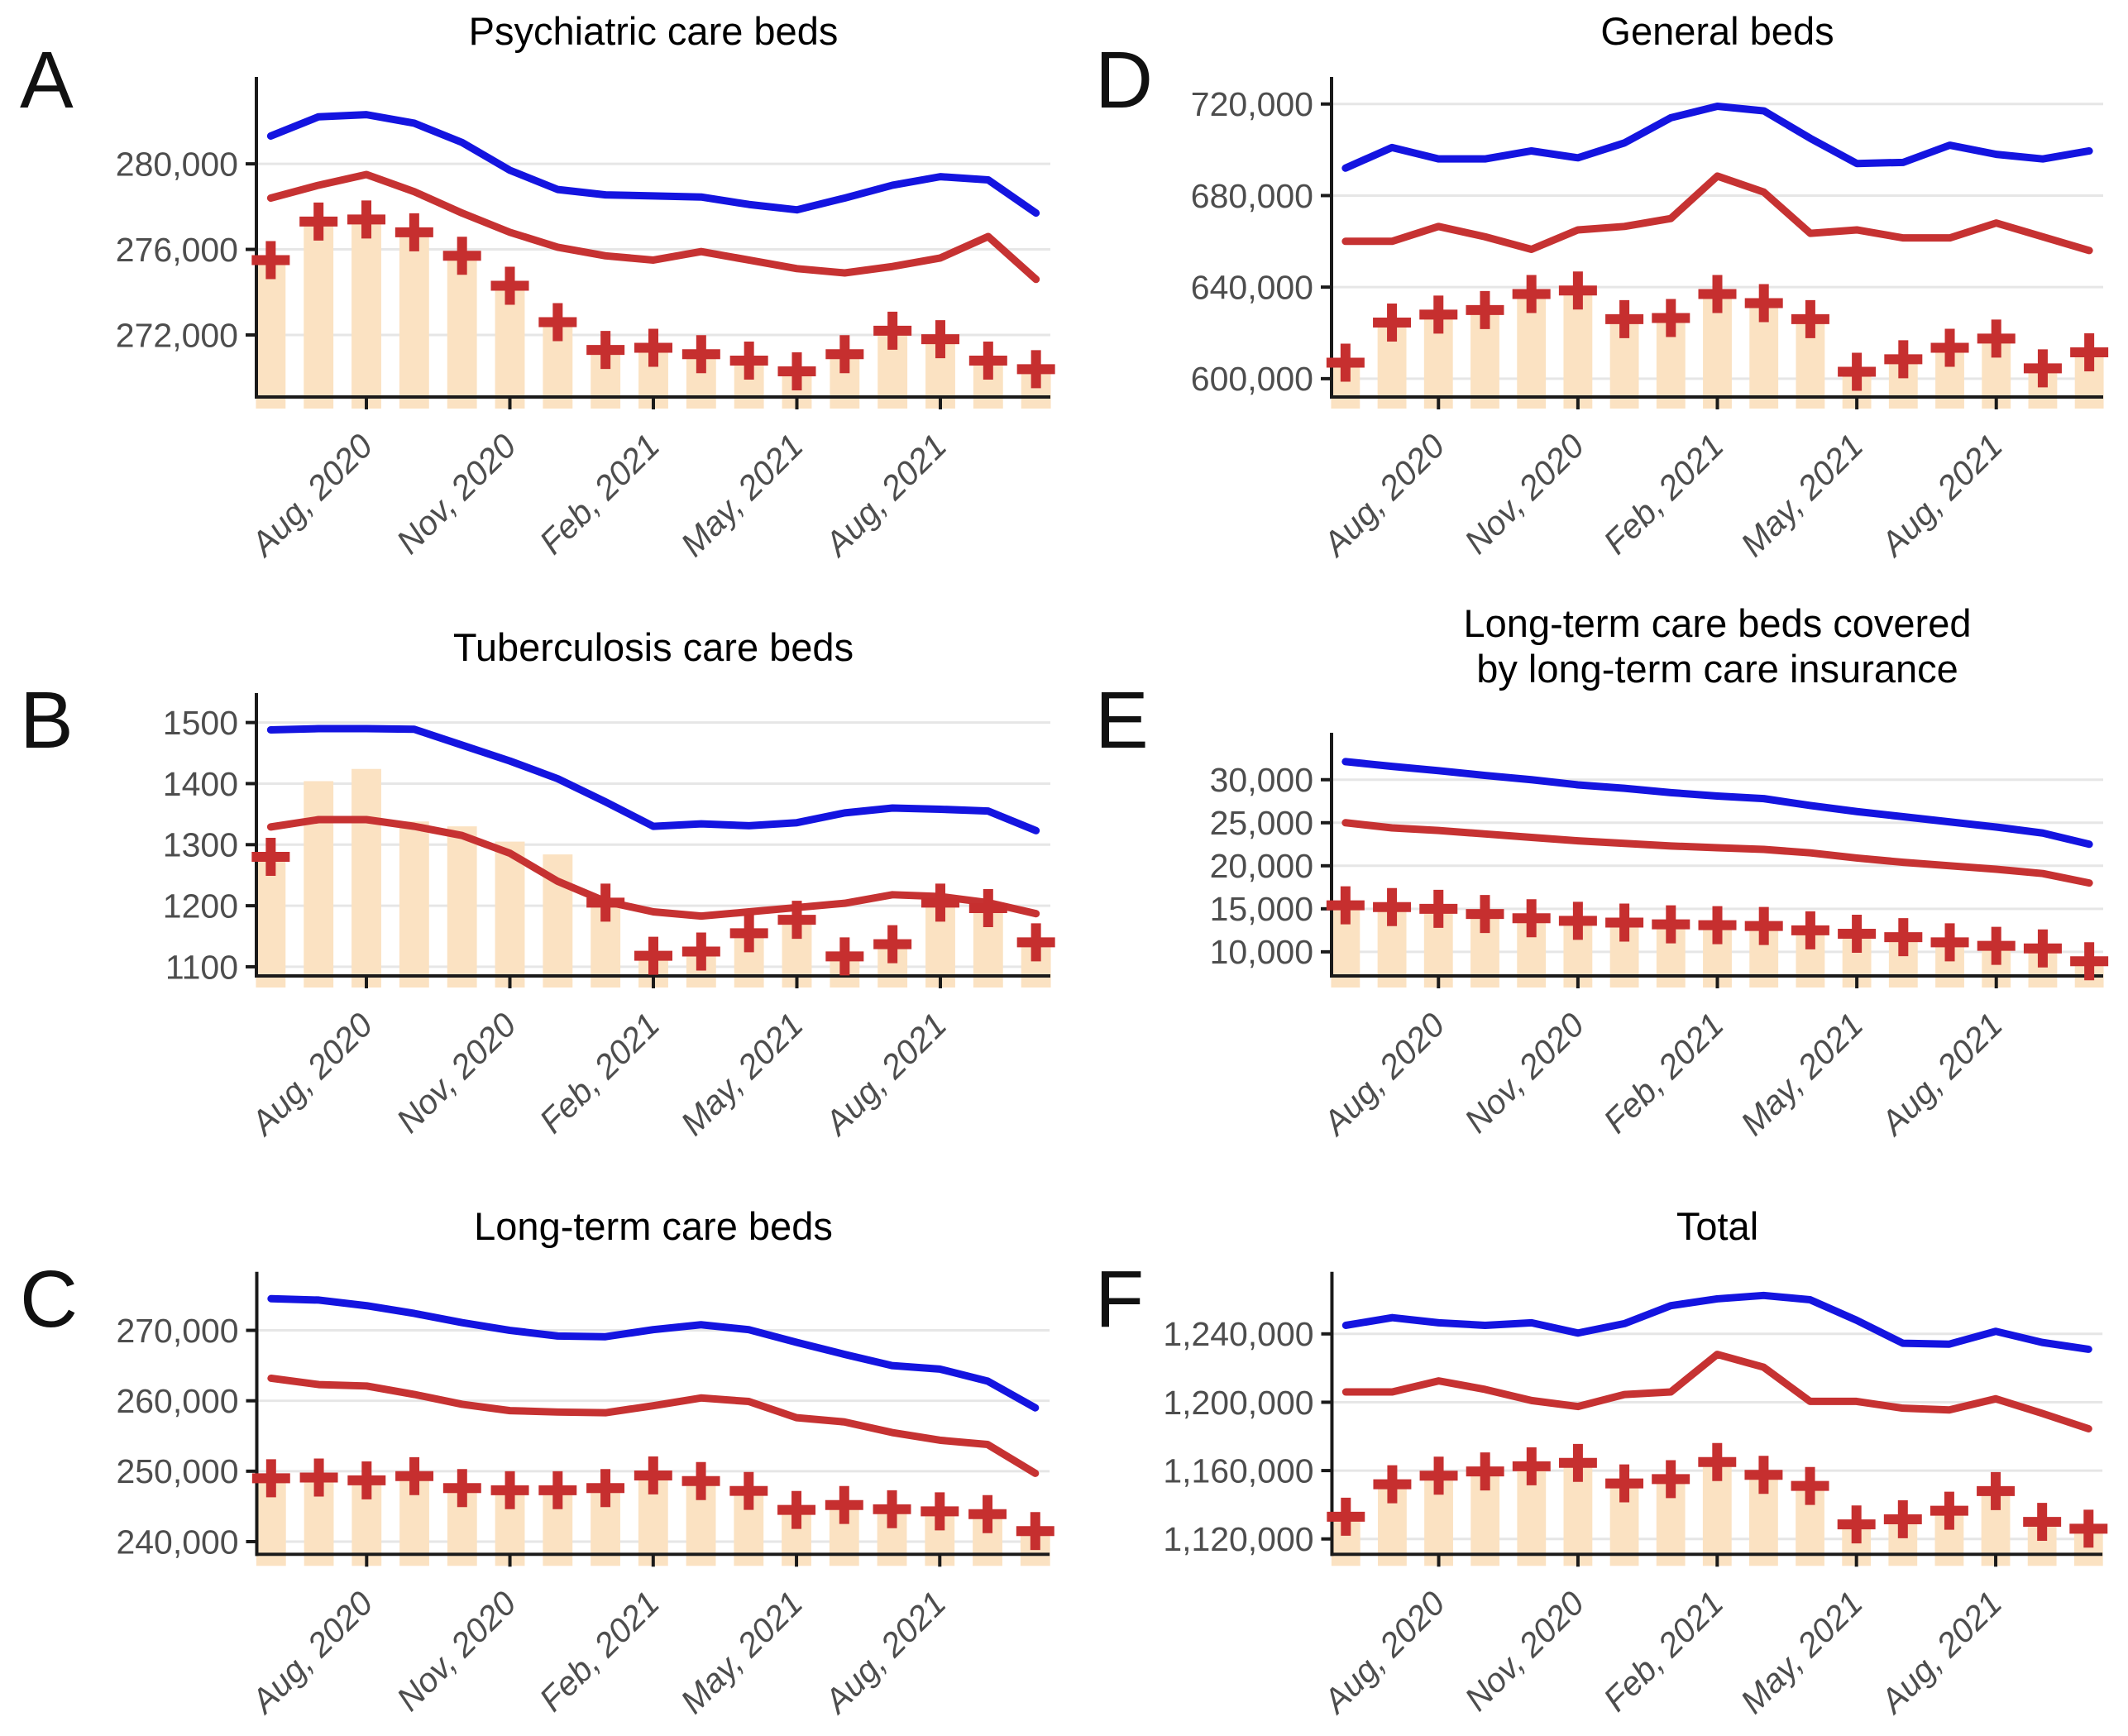 This screenshot has width=2128, height=1736. What do you see at coordinates (47, 720) in the screenshot?
I see `panel-b-letter: B` at bounding box center [47, 720].